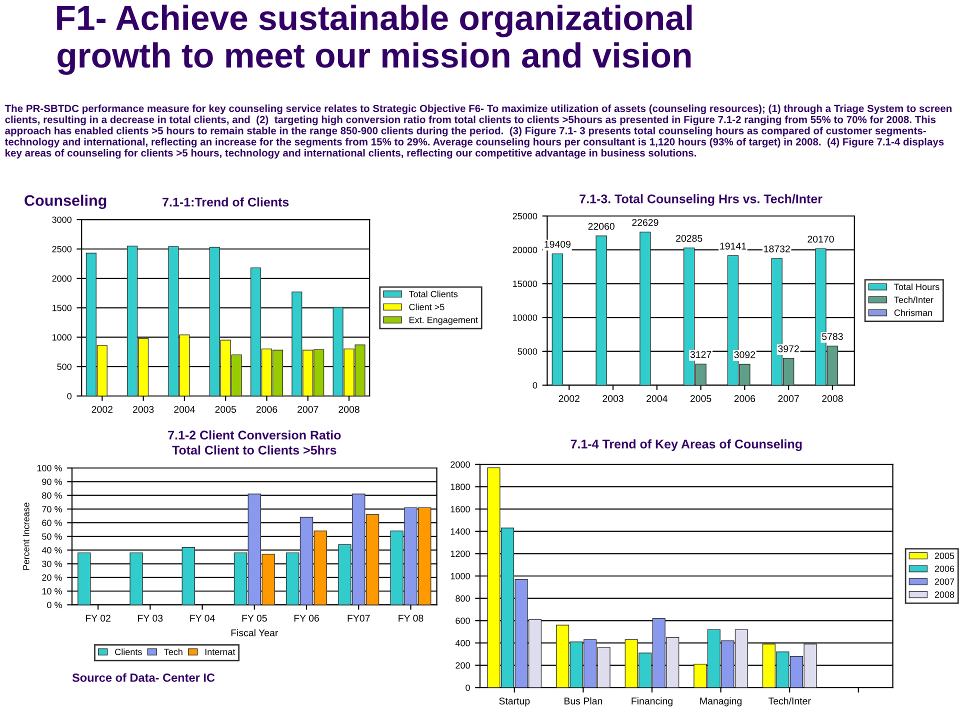 The image size is (960, 720). What do you see at coordinates (557, 244) in the screenshot?
I see `data-label: 19409` at bounding box center [557, 244].